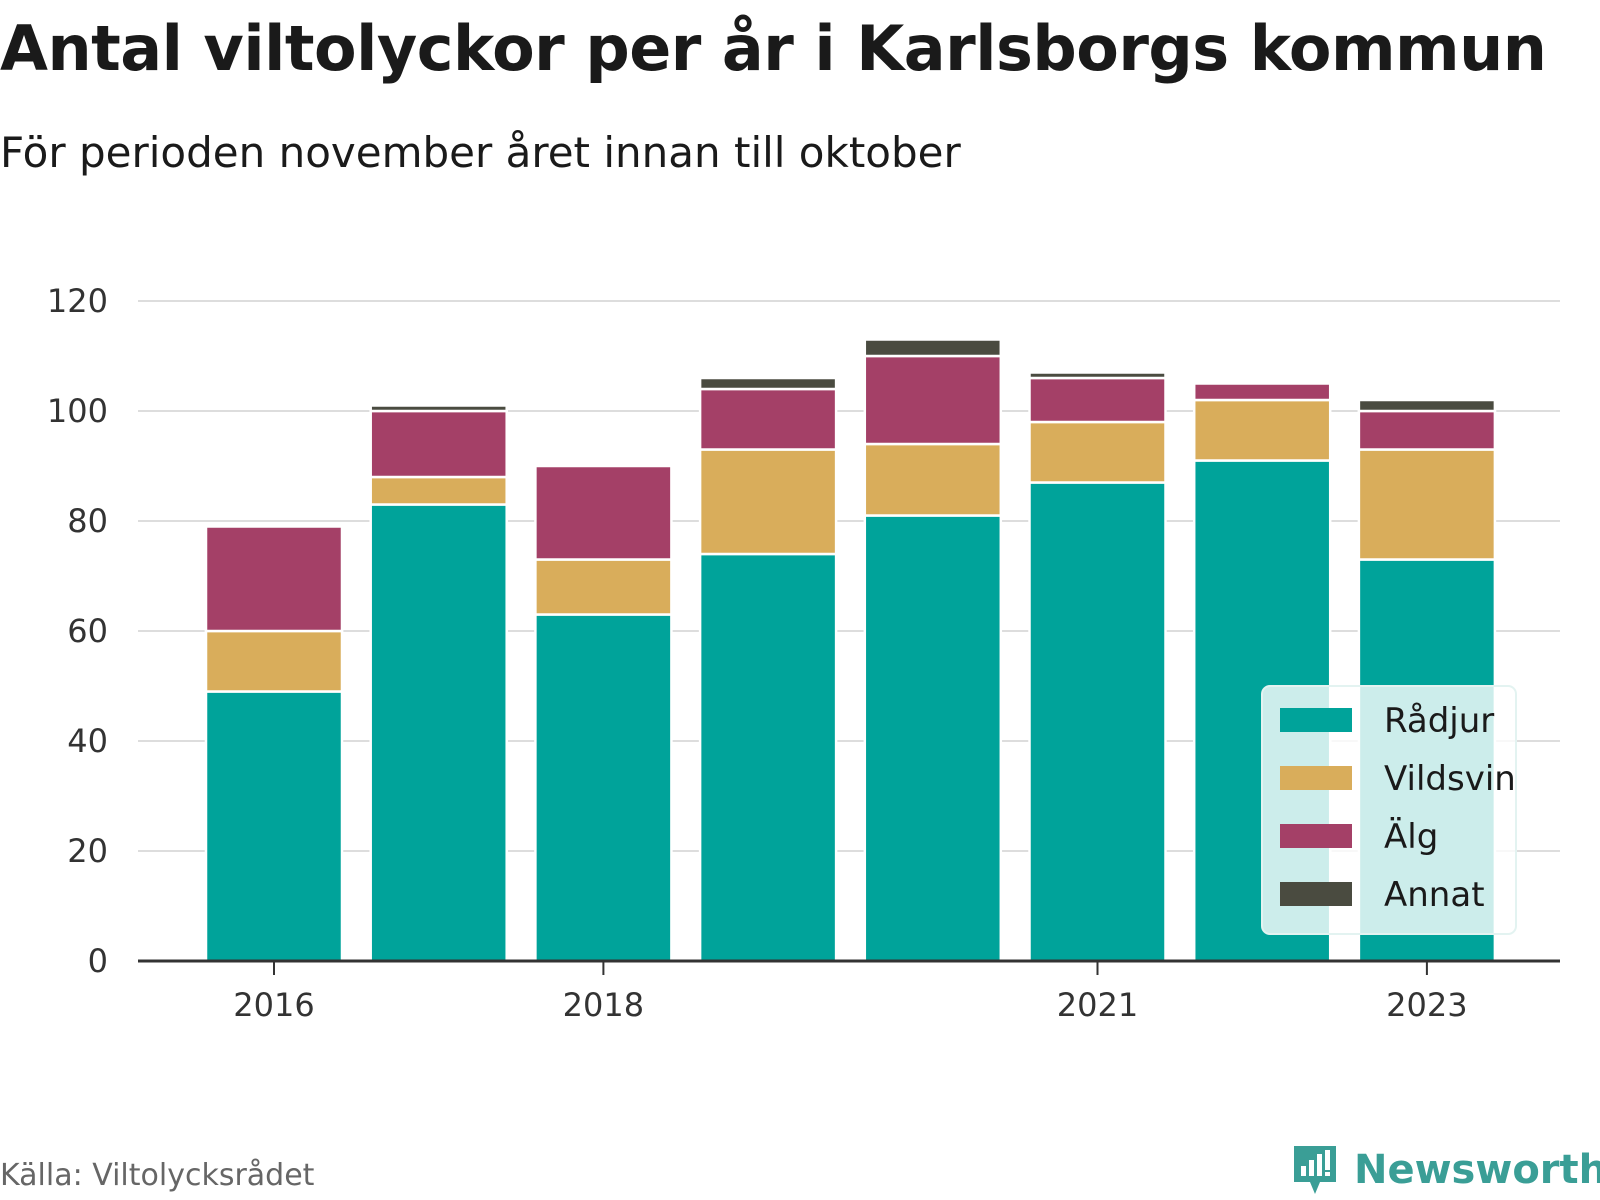 Image resolution: width=1600 pixels, height=1200 pixels. I want to click on bar-stack-2017, so click(438, 683).